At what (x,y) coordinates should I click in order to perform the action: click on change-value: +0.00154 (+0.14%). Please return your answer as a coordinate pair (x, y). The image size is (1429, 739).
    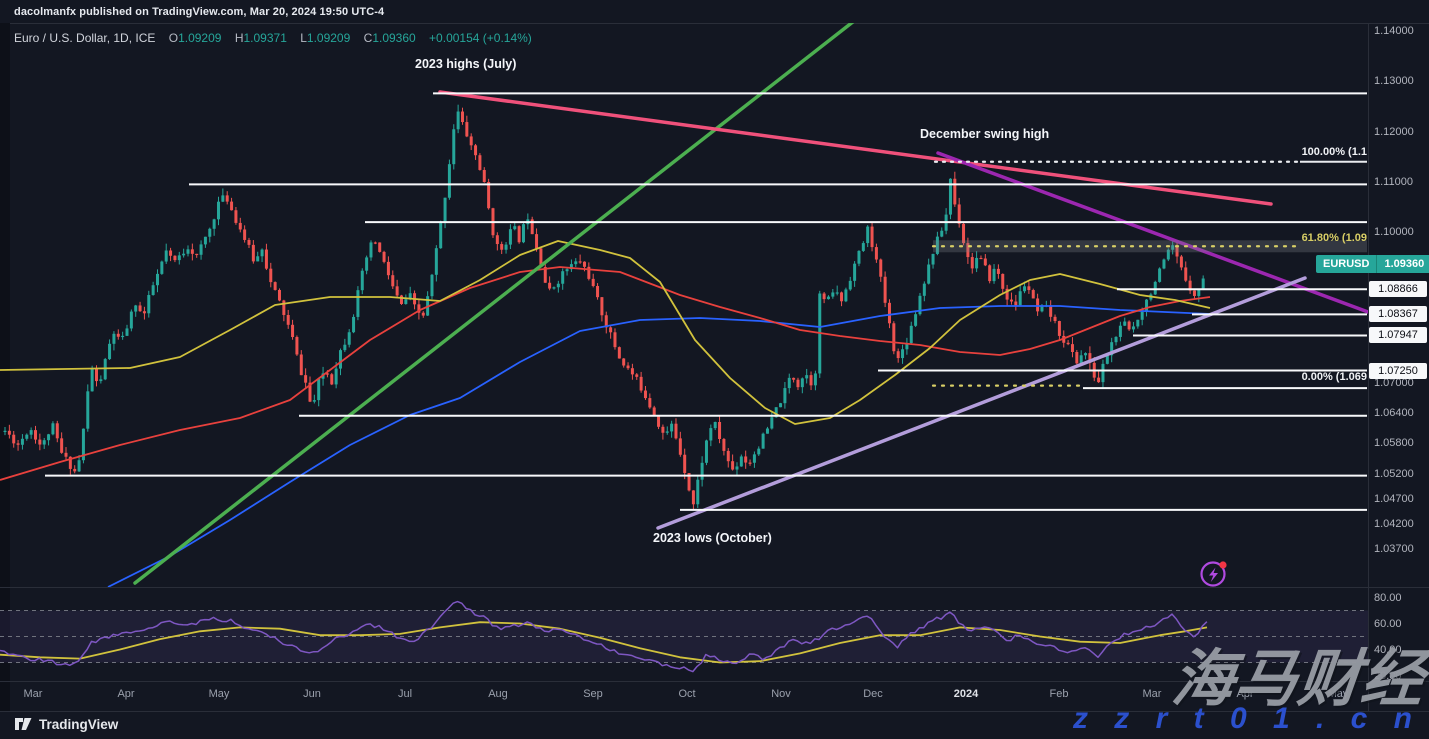
    Looking at the image, I should click on (480, 38).